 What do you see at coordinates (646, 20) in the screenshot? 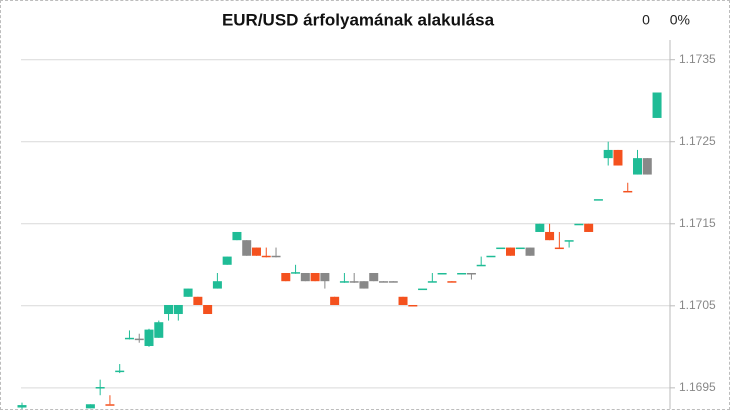
I see `change-value: 0` at bounding box center [646, 20].